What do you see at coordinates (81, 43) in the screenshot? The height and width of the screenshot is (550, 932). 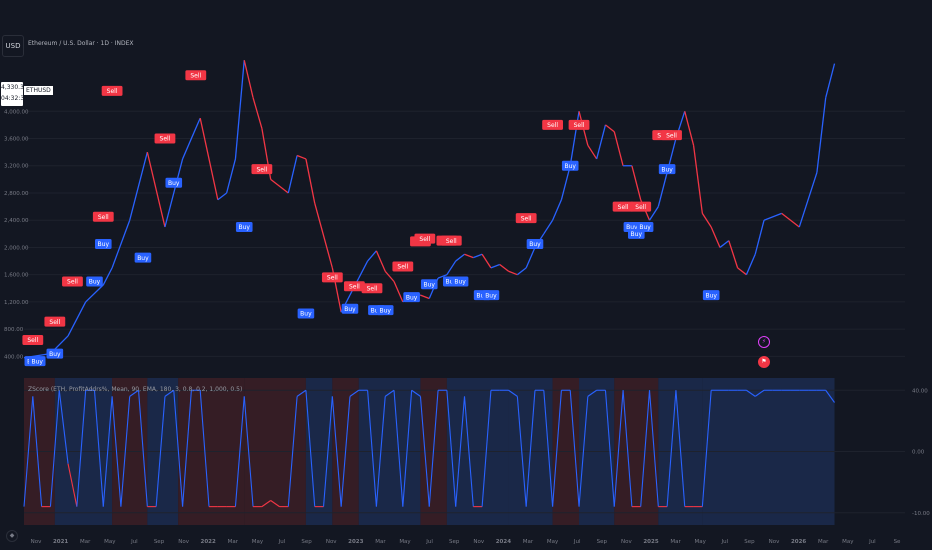 I see `symbol-title: Ethereum / U.S. Dollar · 1D · INDEX` at bounding box center [81, 43].